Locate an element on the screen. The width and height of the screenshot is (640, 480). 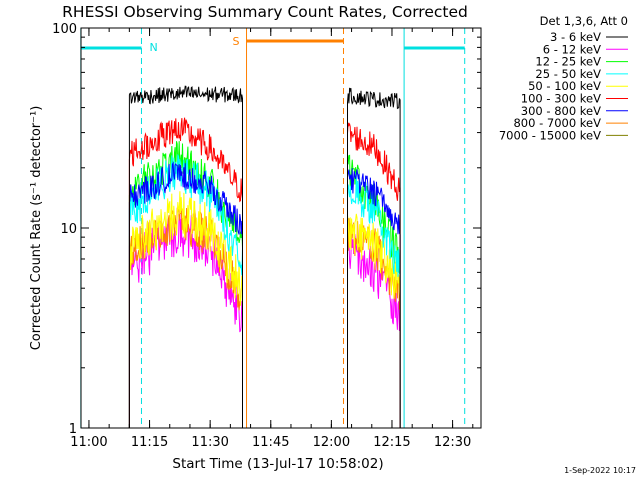
legend-label-0: 3 - 6 keV is located at coordinates (575, 37).